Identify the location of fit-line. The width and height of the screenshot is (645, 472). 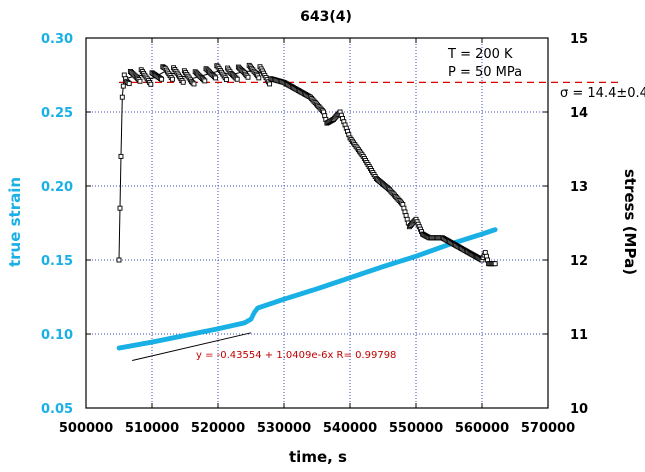
(192, 346).